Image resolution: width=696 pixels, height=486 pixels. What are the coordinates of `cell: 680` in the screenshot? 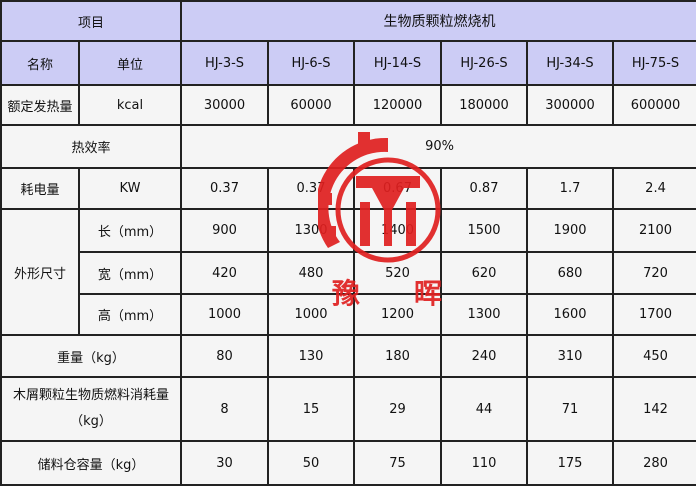 It's located at (570, 273).